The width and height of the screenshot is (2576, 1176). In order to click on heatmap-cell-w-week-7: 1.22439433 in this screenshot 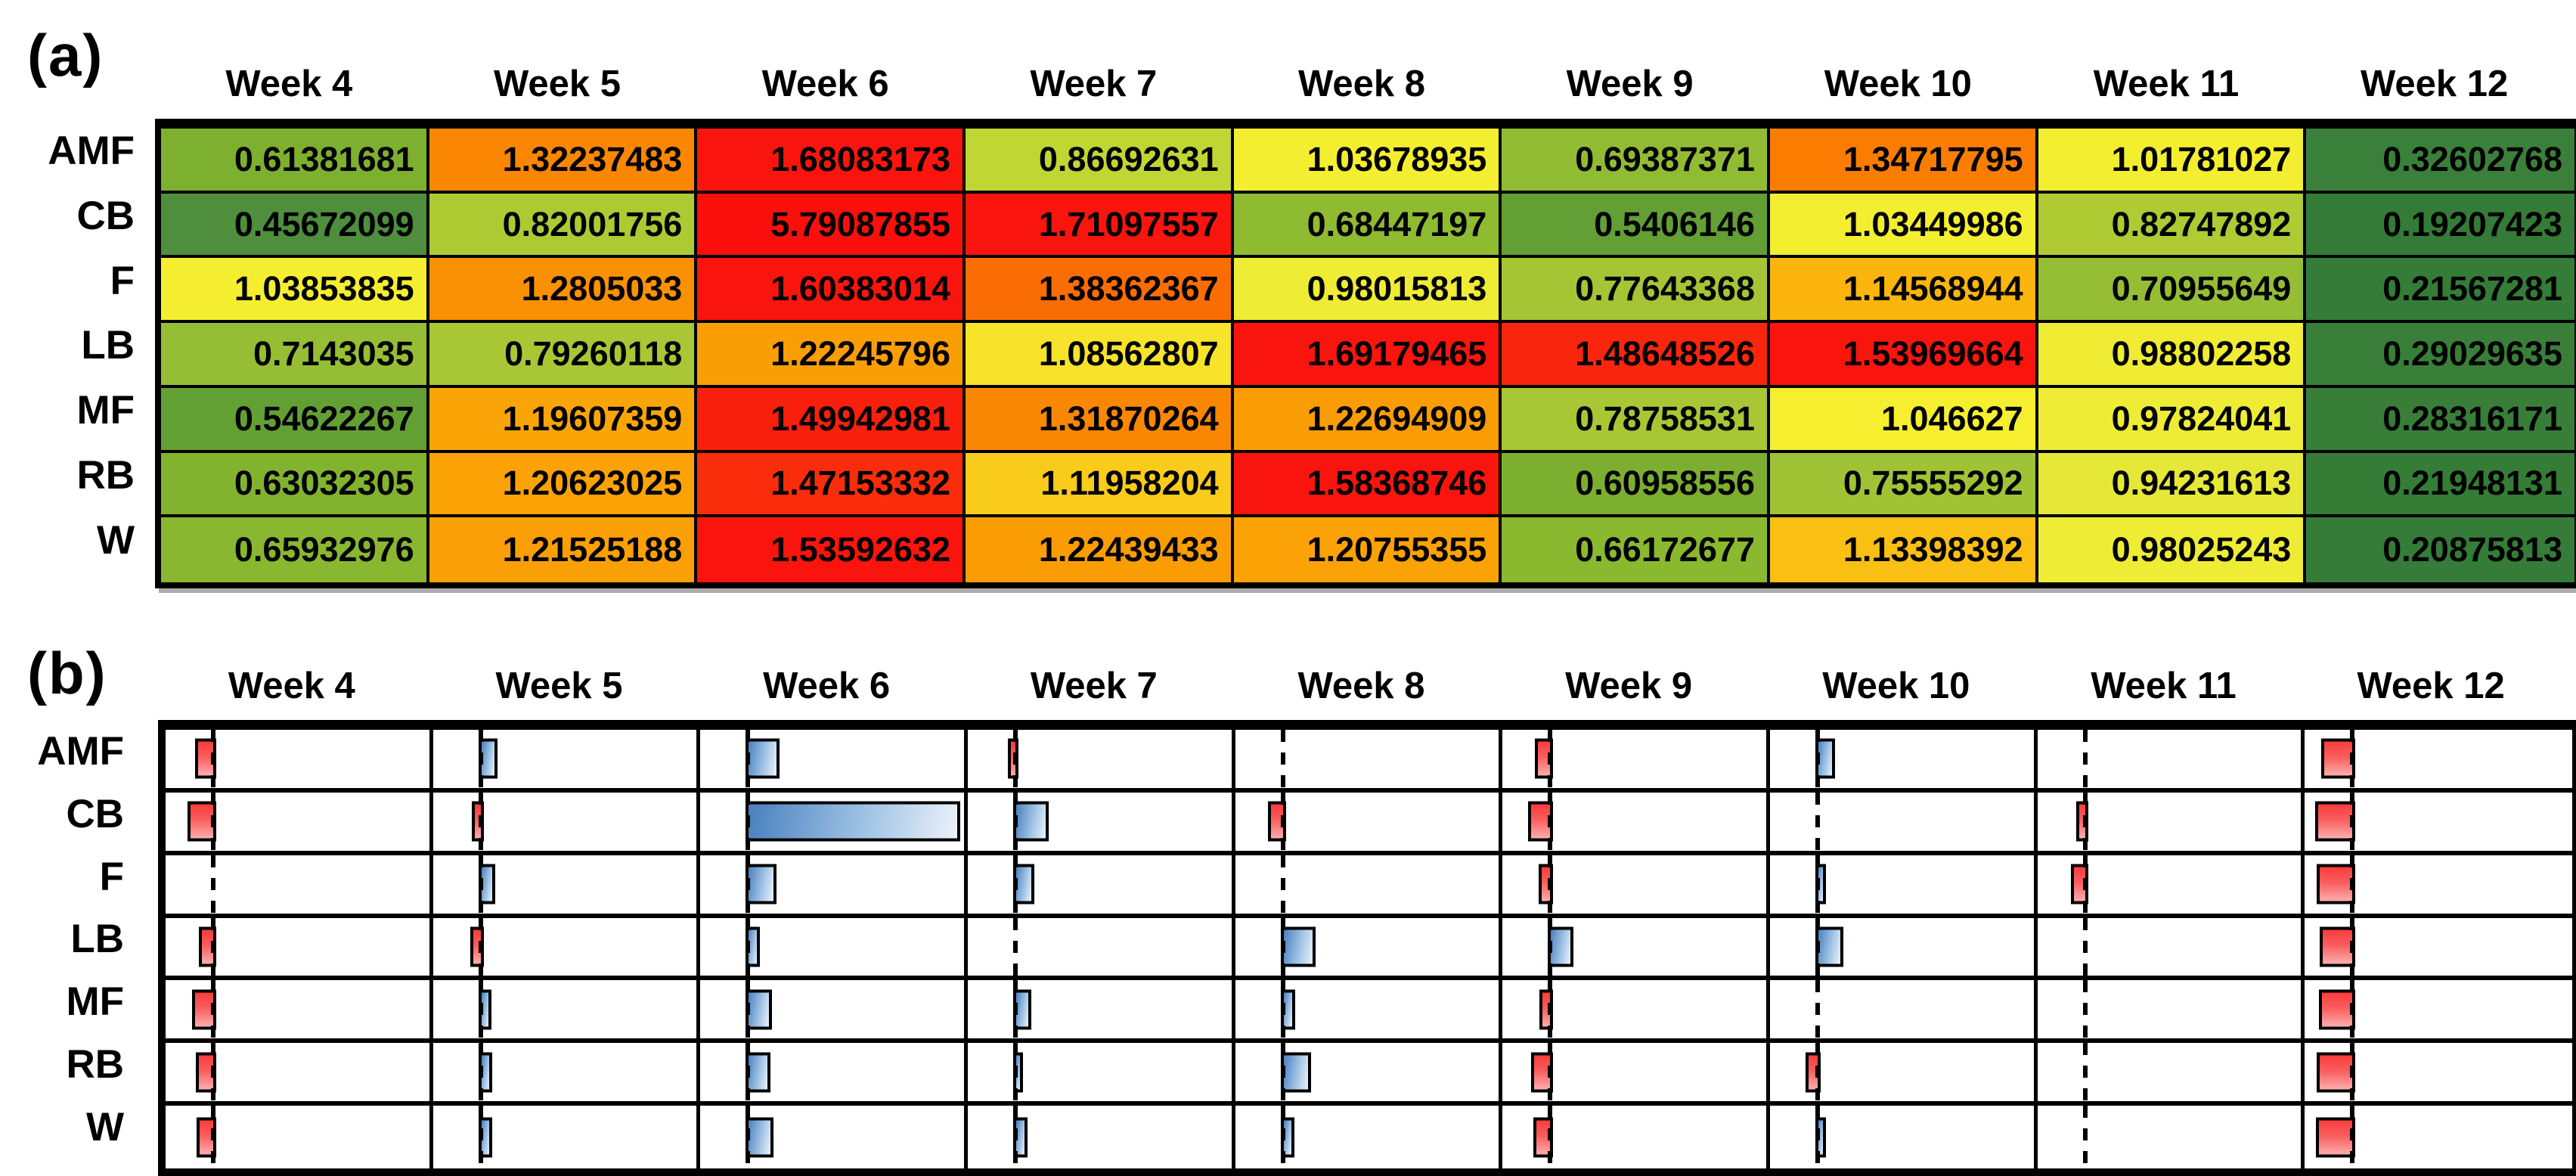, I will do `click(1099, 549)`.